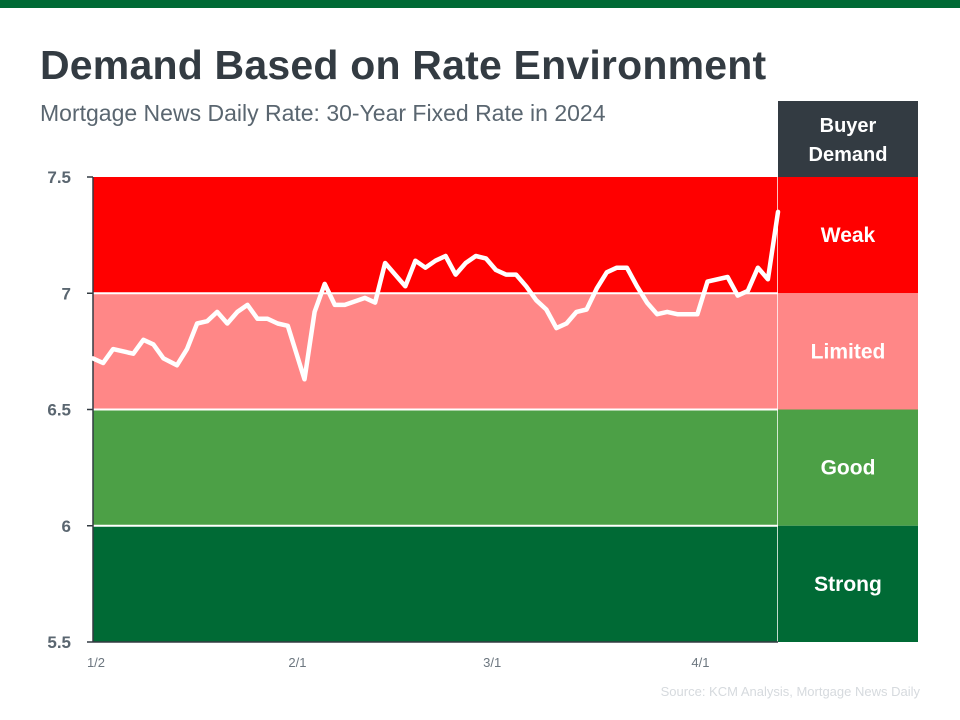  What do you see at coordinates (398, 662) in the screenshot?
I see `x-axis-ticks: 1/2 2/1 3/1 4/1` at bounding box center [398, 662].